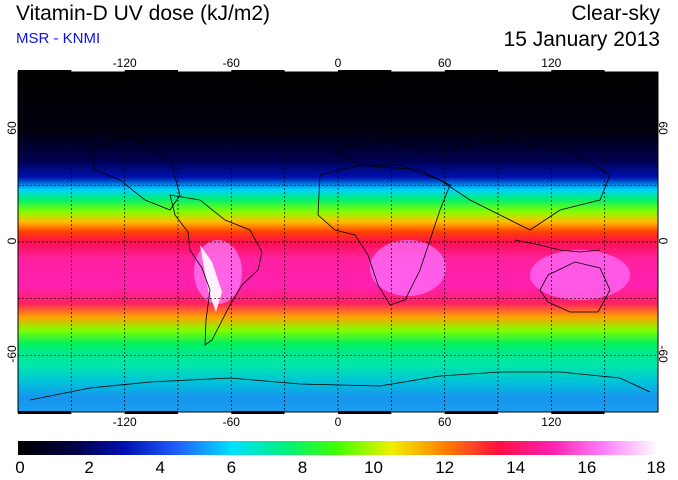 Image resolution: width=678 pixels, height=480 pixels. Describe the element at coordinates (12, 354) in the screenshot. I see `lat-tick-left: -60` at that location.